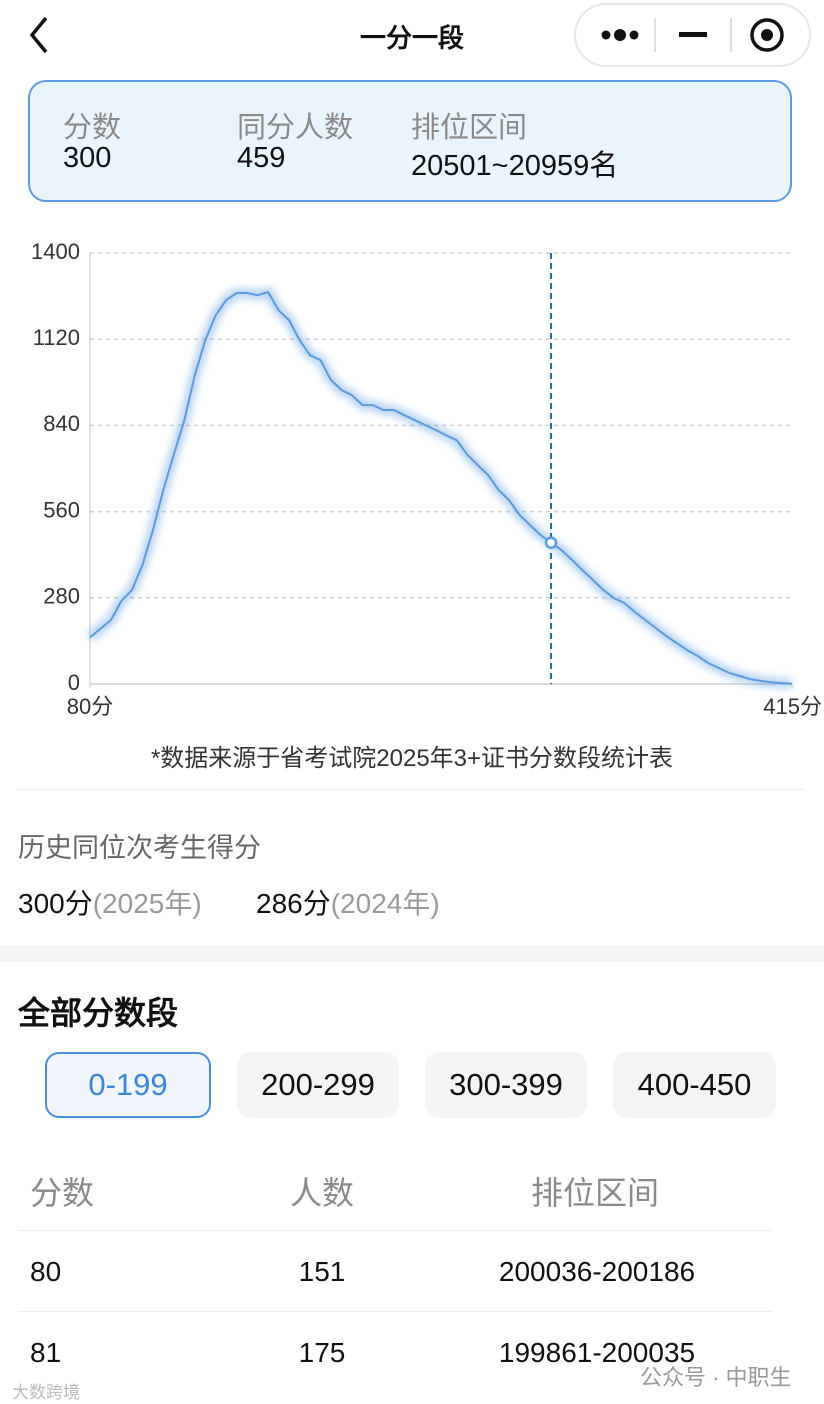  I want to click on segment-tab: 300-399, so click(506, 1085).